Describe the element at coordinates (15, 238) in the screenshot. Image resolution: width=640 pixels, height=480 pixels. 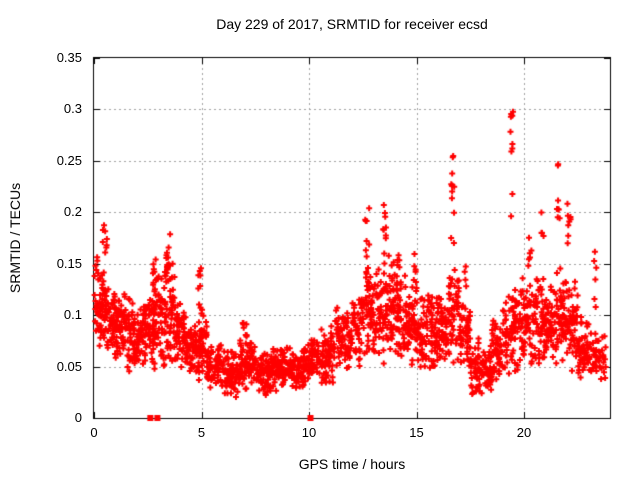
I see `y-axis-label: SRMTID / TECUs` at that location.